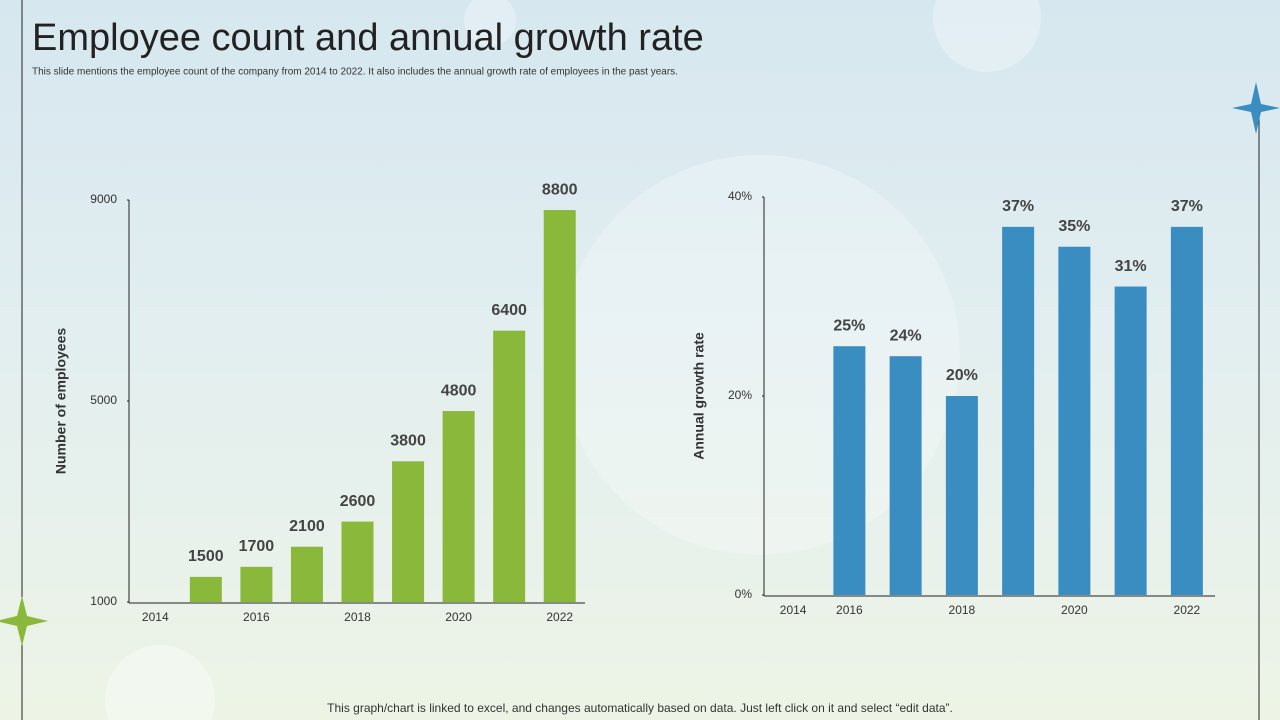 Image resolution: width=1280 pixels, height=720 pixels. I want to click on value-label: 1500, so click(206, 556).